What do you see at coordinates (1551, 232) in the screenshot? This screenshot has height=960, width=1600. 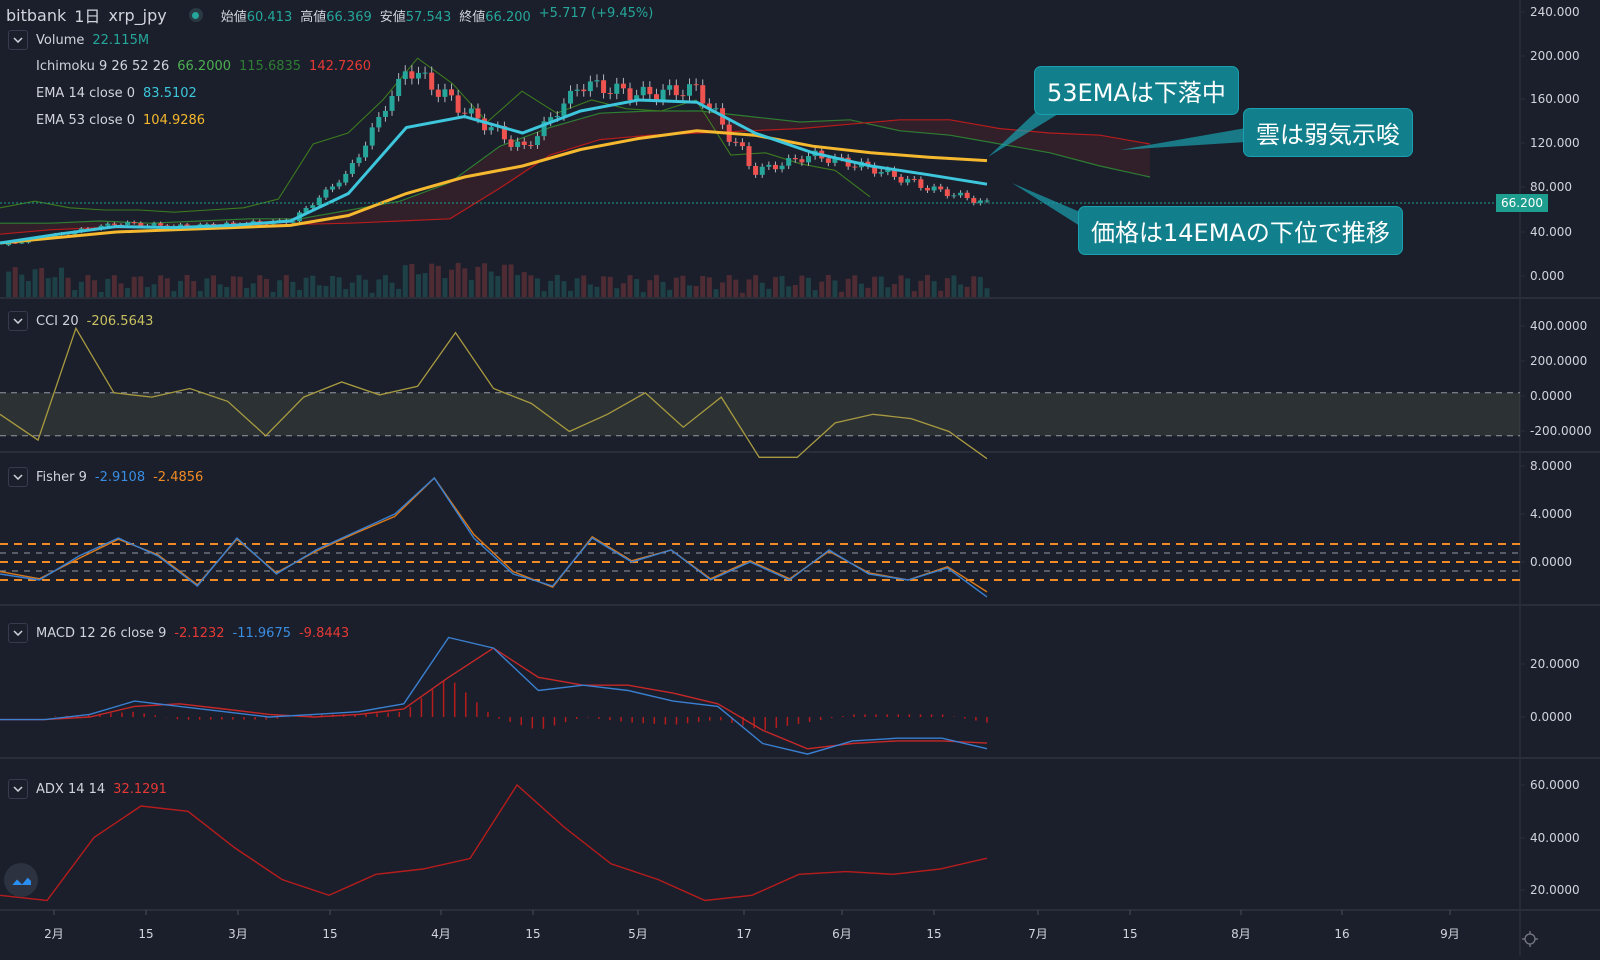 I see `svg-text: 40.000` at bounding box center [1551, 232].